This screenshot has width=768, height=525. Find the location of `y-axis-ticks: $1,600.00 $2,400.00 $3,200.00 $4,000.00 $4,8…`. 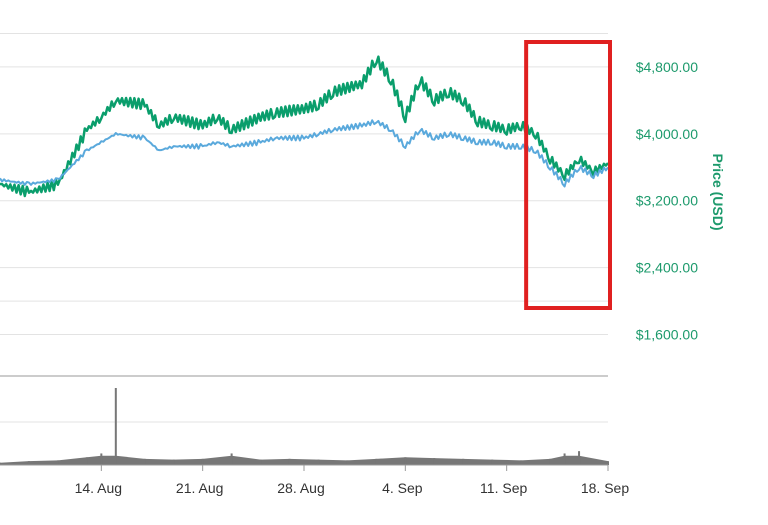

y-axis-ticks: $1,600.00 $2,400.00 $3,200.00 $4,000.00 $4,8… is located at coordinates (667, 201).